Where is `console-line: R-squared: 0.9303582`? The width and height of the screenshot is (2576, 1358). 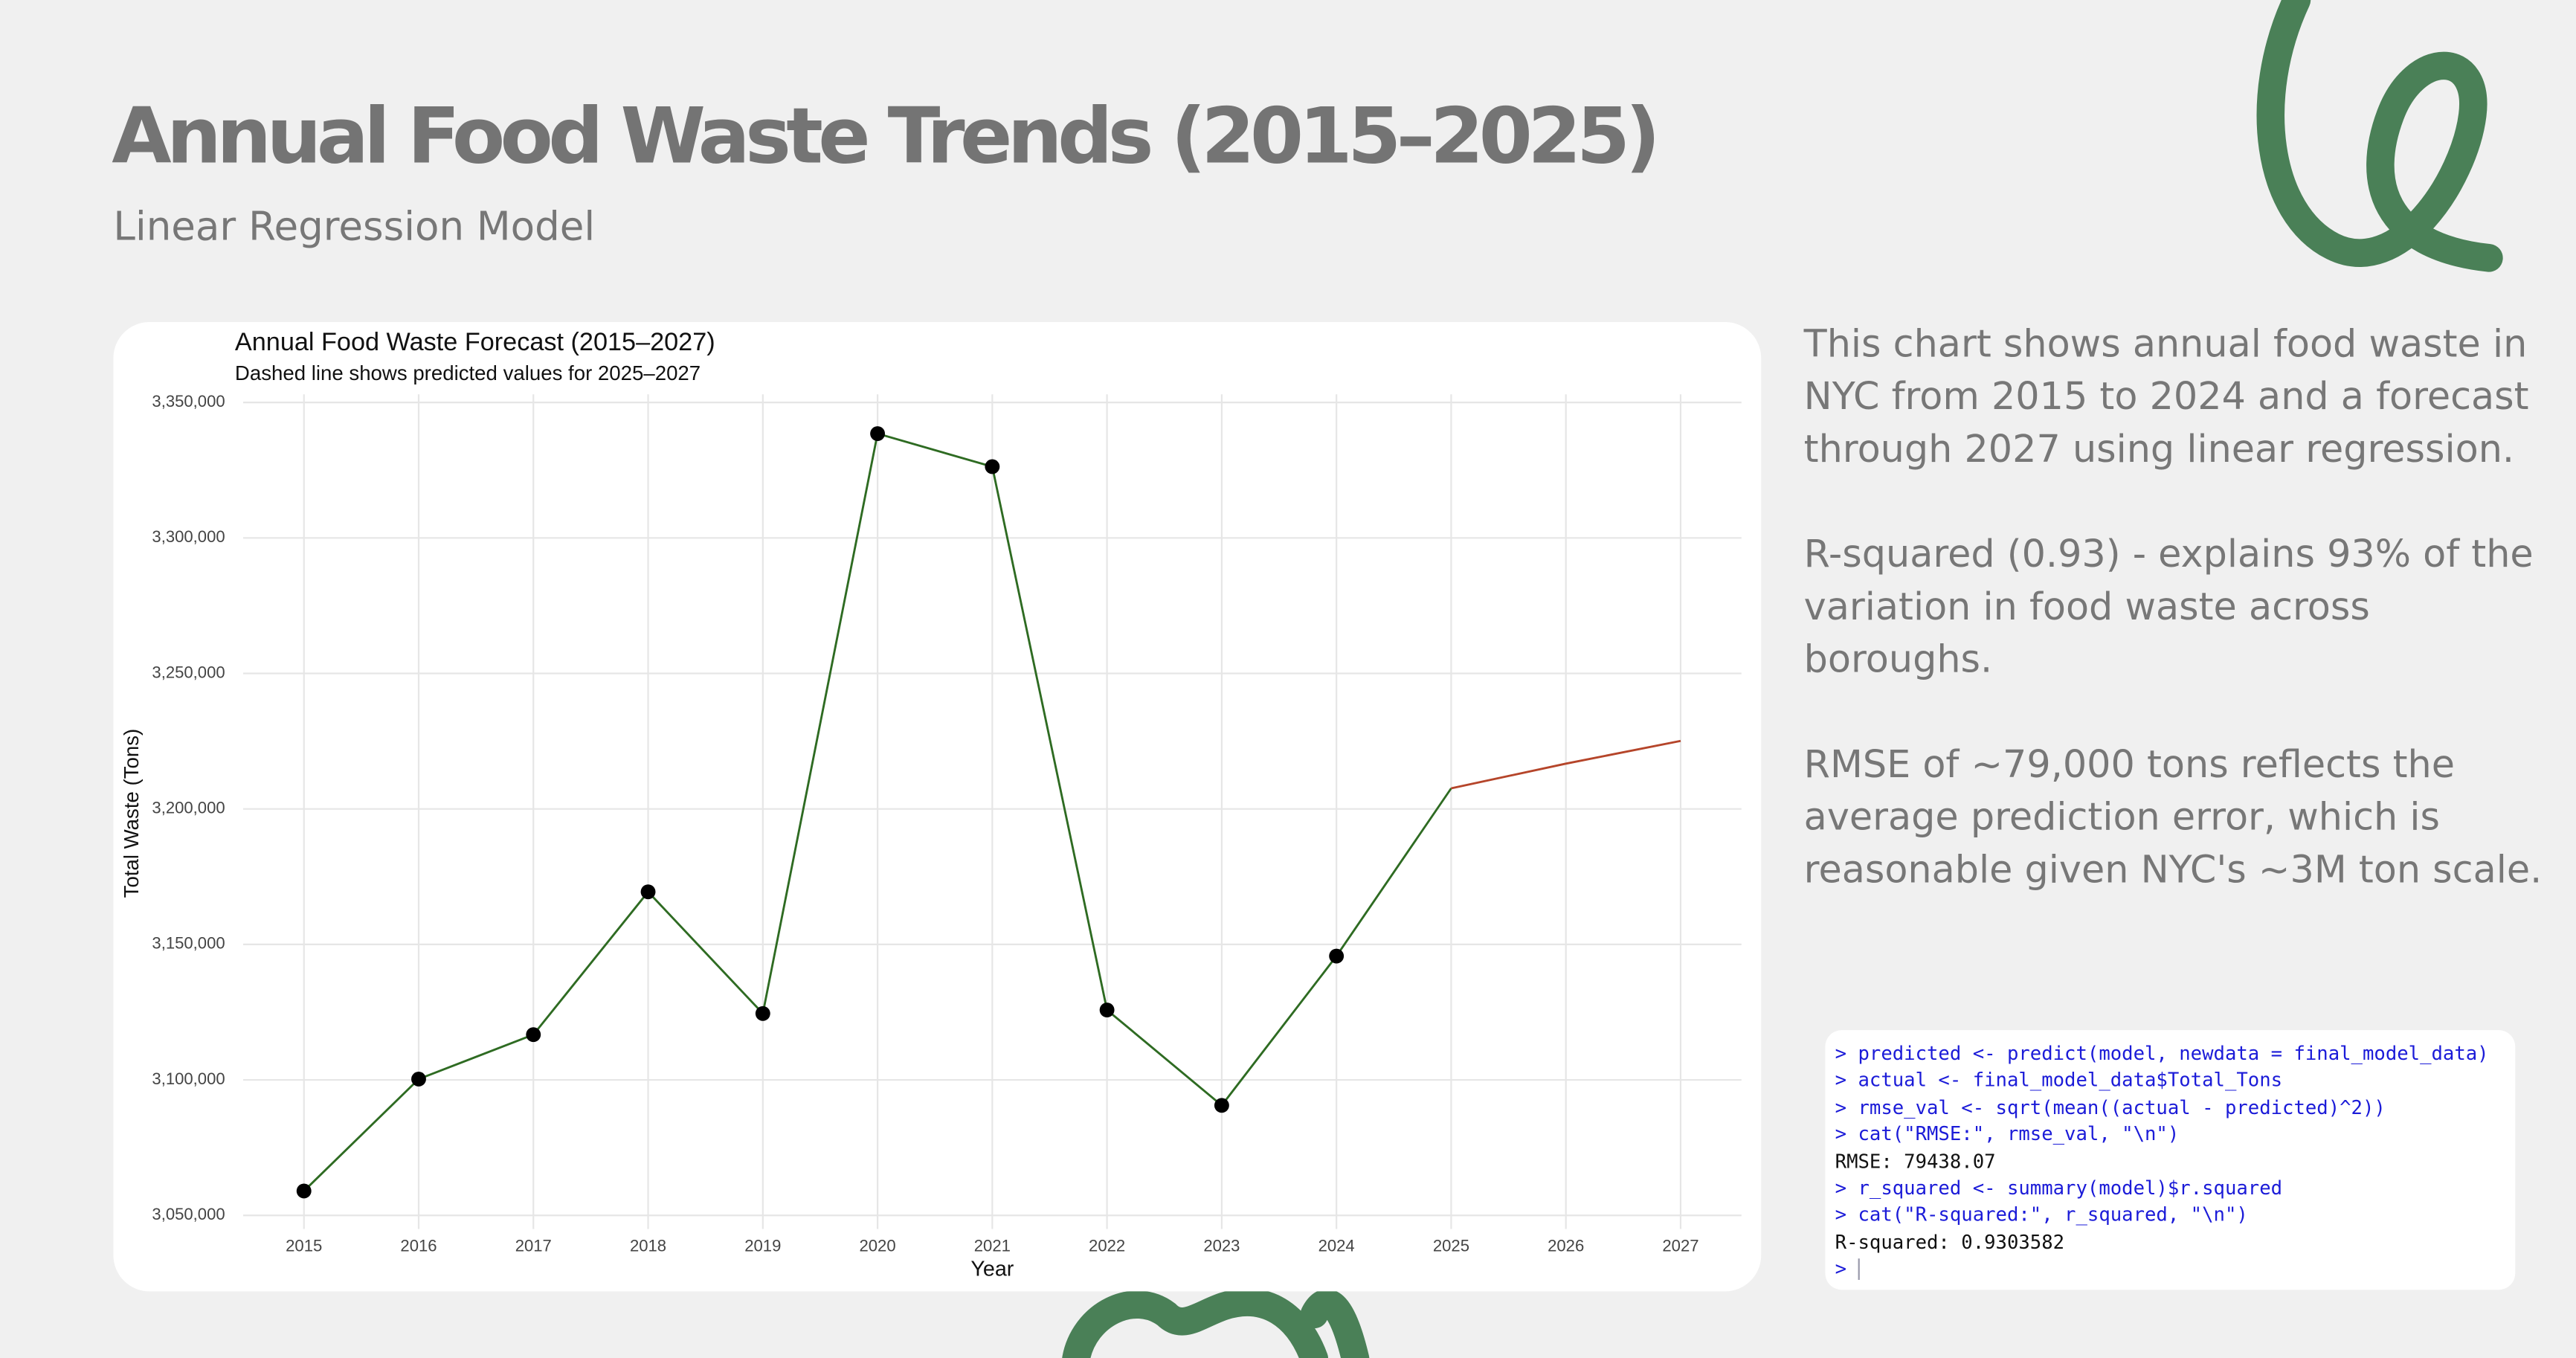 console-line: R-squared: 0.9303582 is located at coordinates (2175, 1242).